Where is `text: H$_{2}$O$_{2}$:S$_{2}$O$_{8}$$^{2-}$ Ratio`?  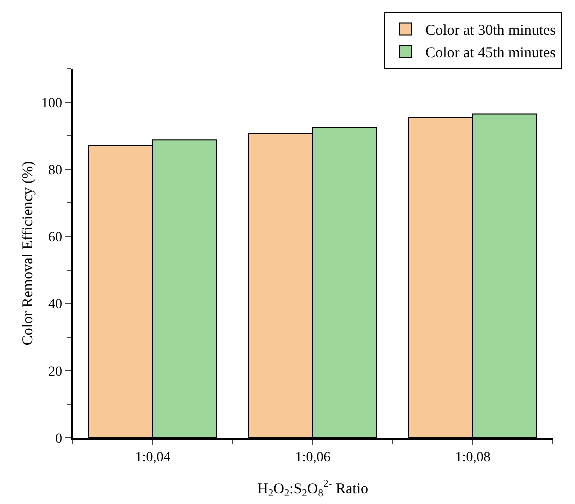
text: H$_{2}$O$_{2}$:S$_{2}$O$_{8}$$^{2-}$ Ratio is located at coordinates (313, 489).